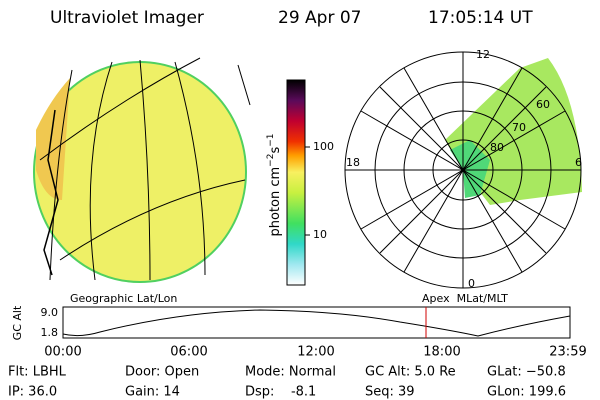 This screenshot has width=600, height=400. I want to click on x-tick-label: 12:00, so click(315, 352).